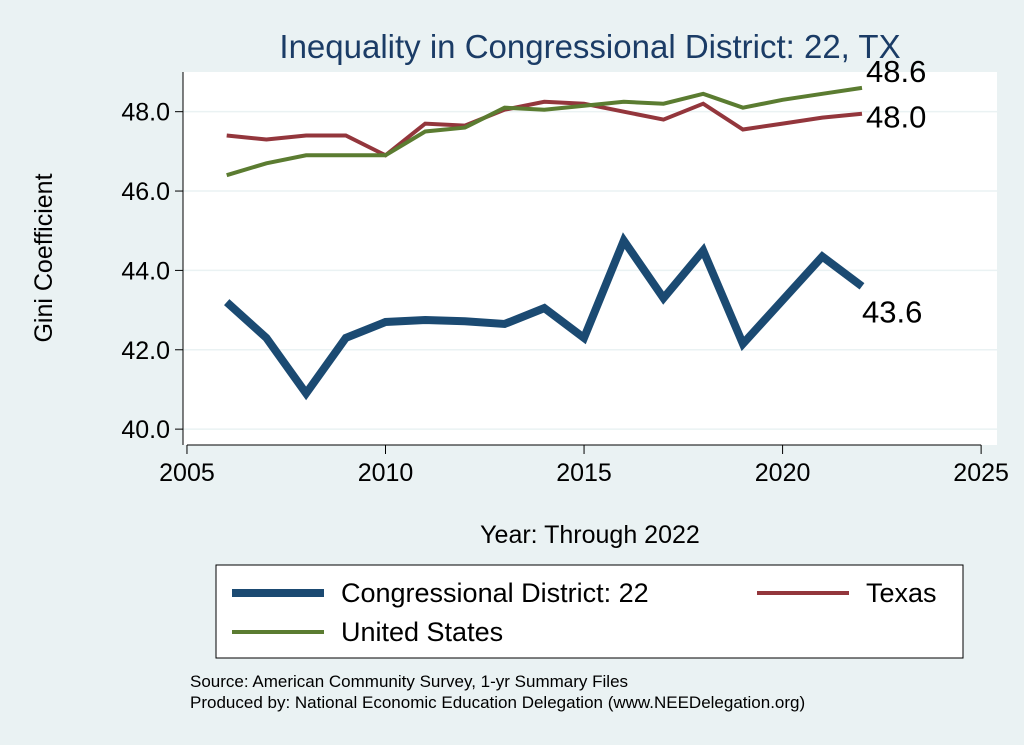  Describe the element at coordinates (590, 535) in the screenshot. I see `x-axis-title: Year: Through 2022` at that location.